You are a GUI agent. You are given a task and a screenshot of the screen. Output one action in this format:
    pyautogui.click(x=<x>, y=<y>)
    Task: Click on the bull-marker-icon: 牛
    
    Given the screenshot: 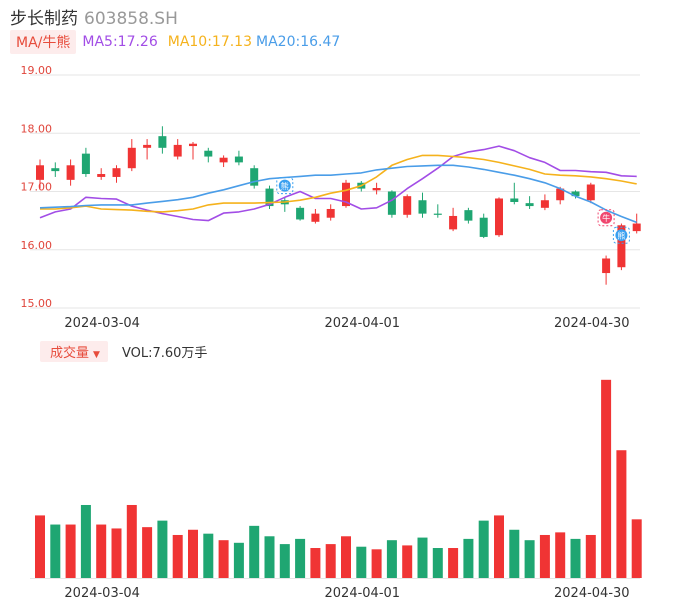 What is the action you would take?
    pyautogui.click(x=606, y=218)
    